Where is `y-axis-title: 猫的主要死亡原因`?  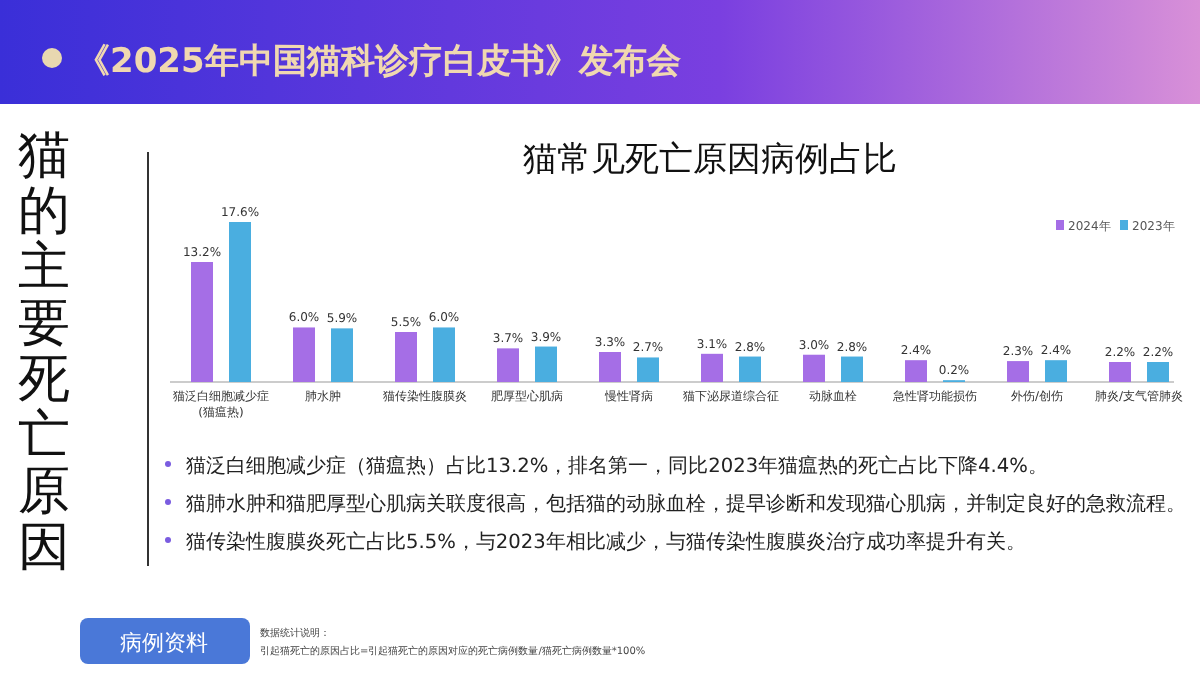 y-axis-title: 猫的主要死亡原因 is located at coordinates (44, 352).